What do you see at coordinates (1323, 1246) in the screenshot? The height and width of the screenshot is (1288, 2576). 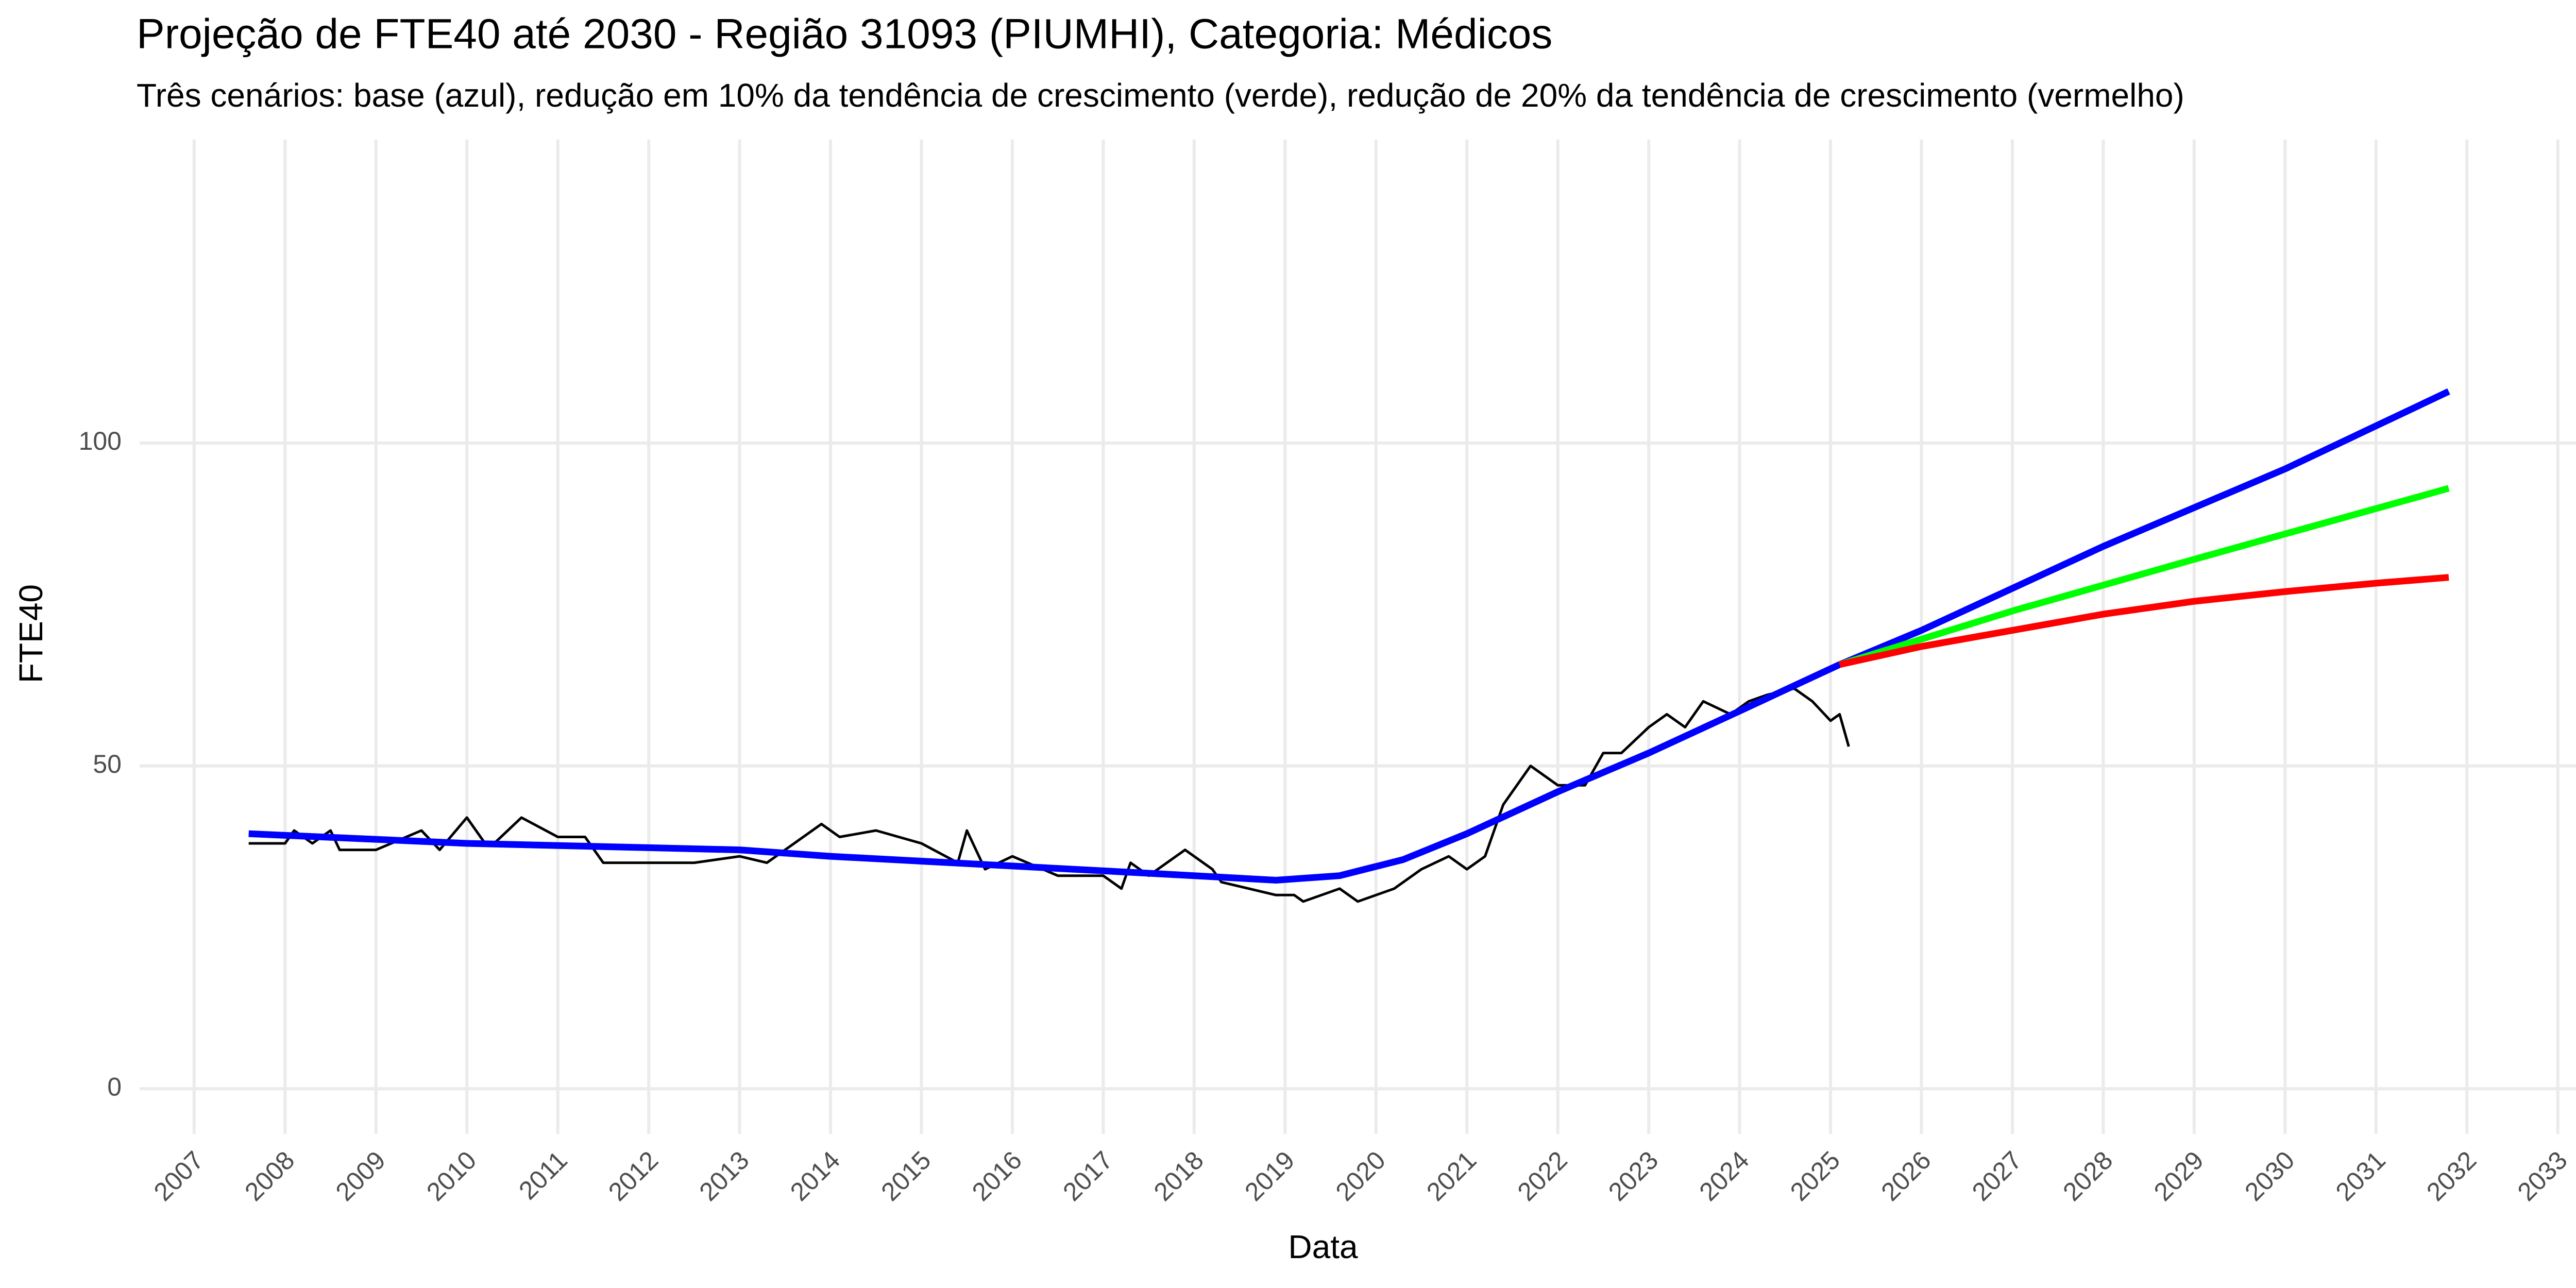 I see `x-axis-title: Data` at bounding box center [1323, 1246].